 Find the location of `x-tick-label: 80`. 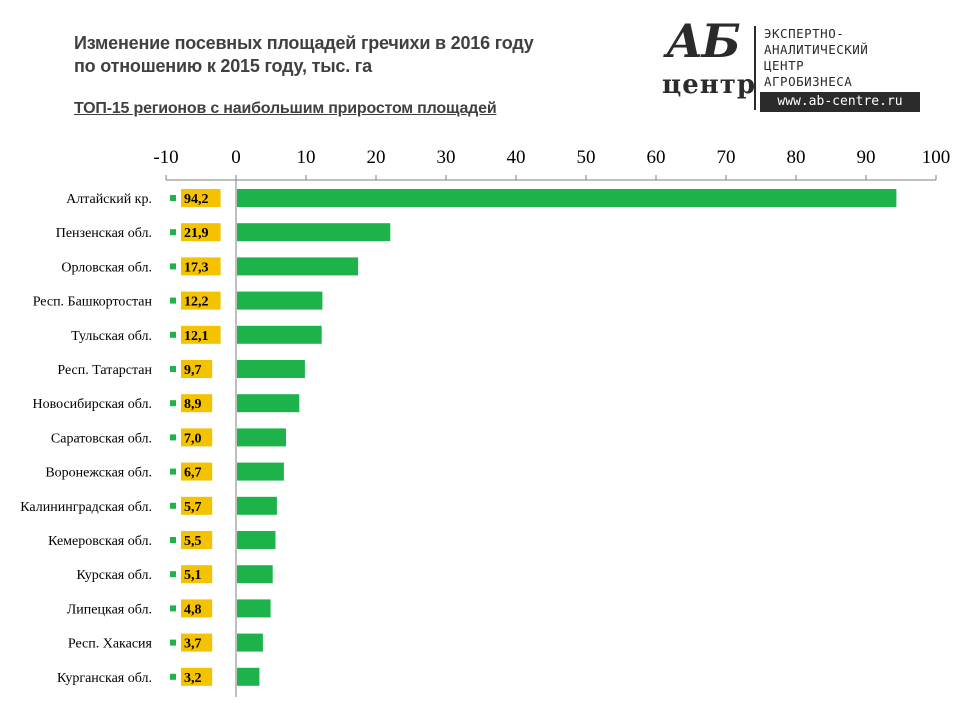

x-tick-label: 80 is located at coordinates (796, 157).